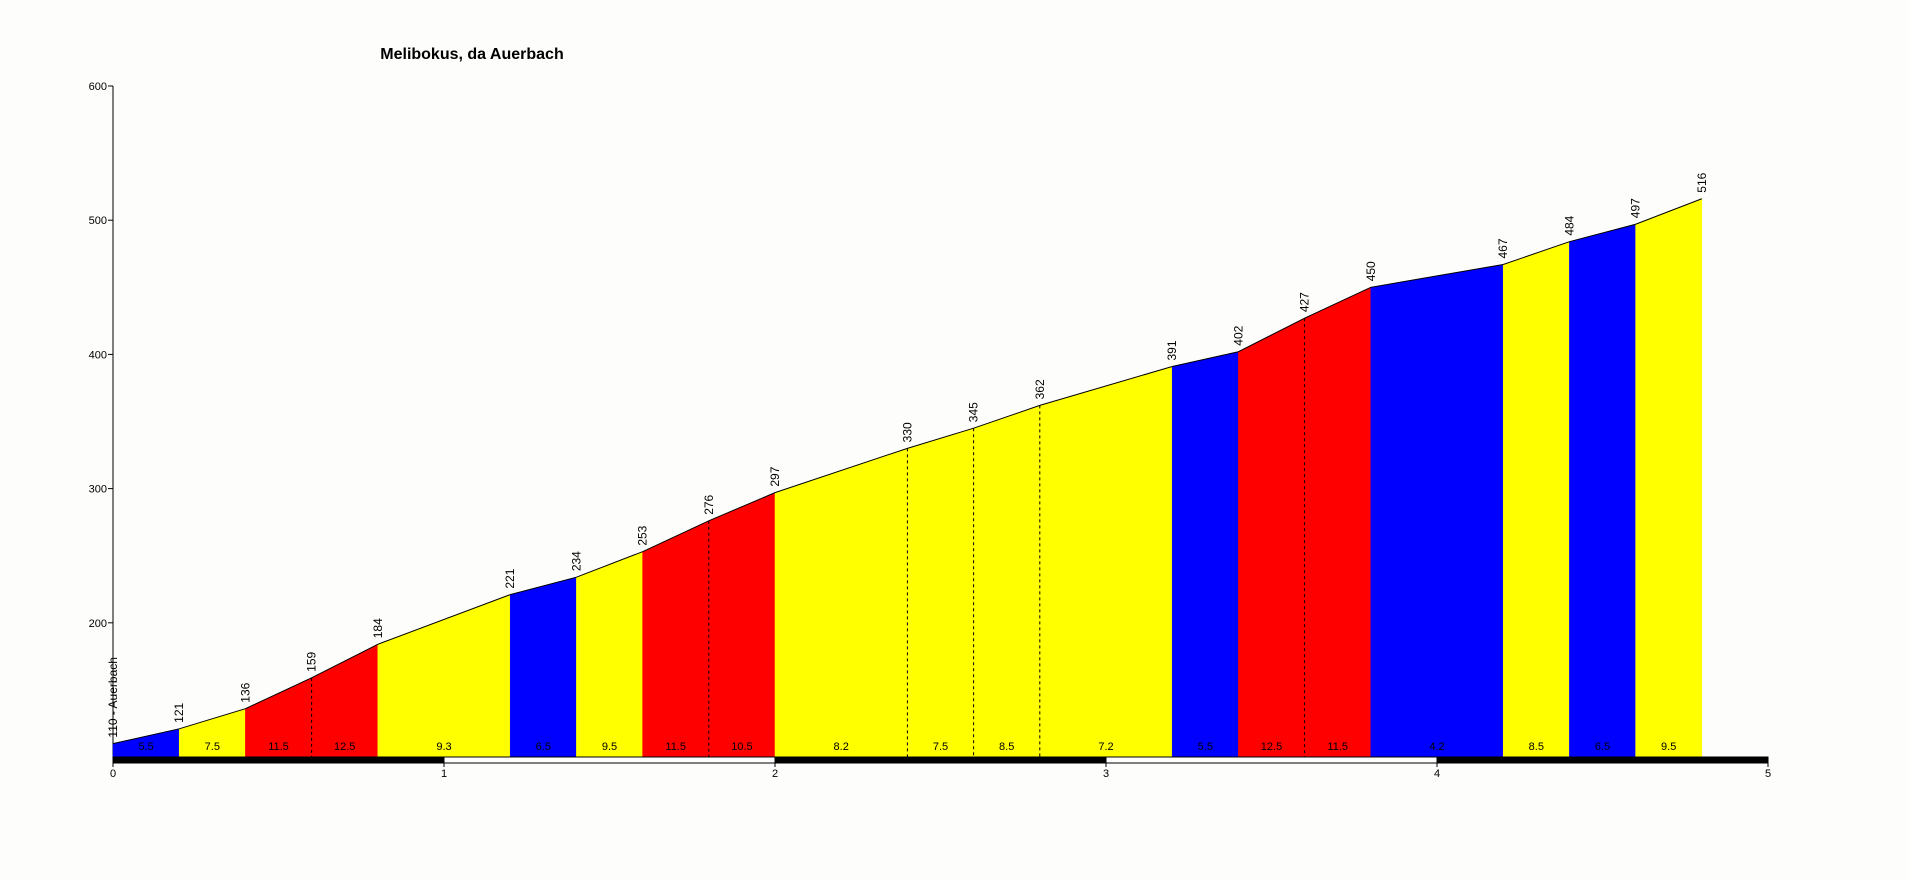 This screenshot has height=881, width=1908. I want to click on elevation-label: 467, so click(1503, 248).